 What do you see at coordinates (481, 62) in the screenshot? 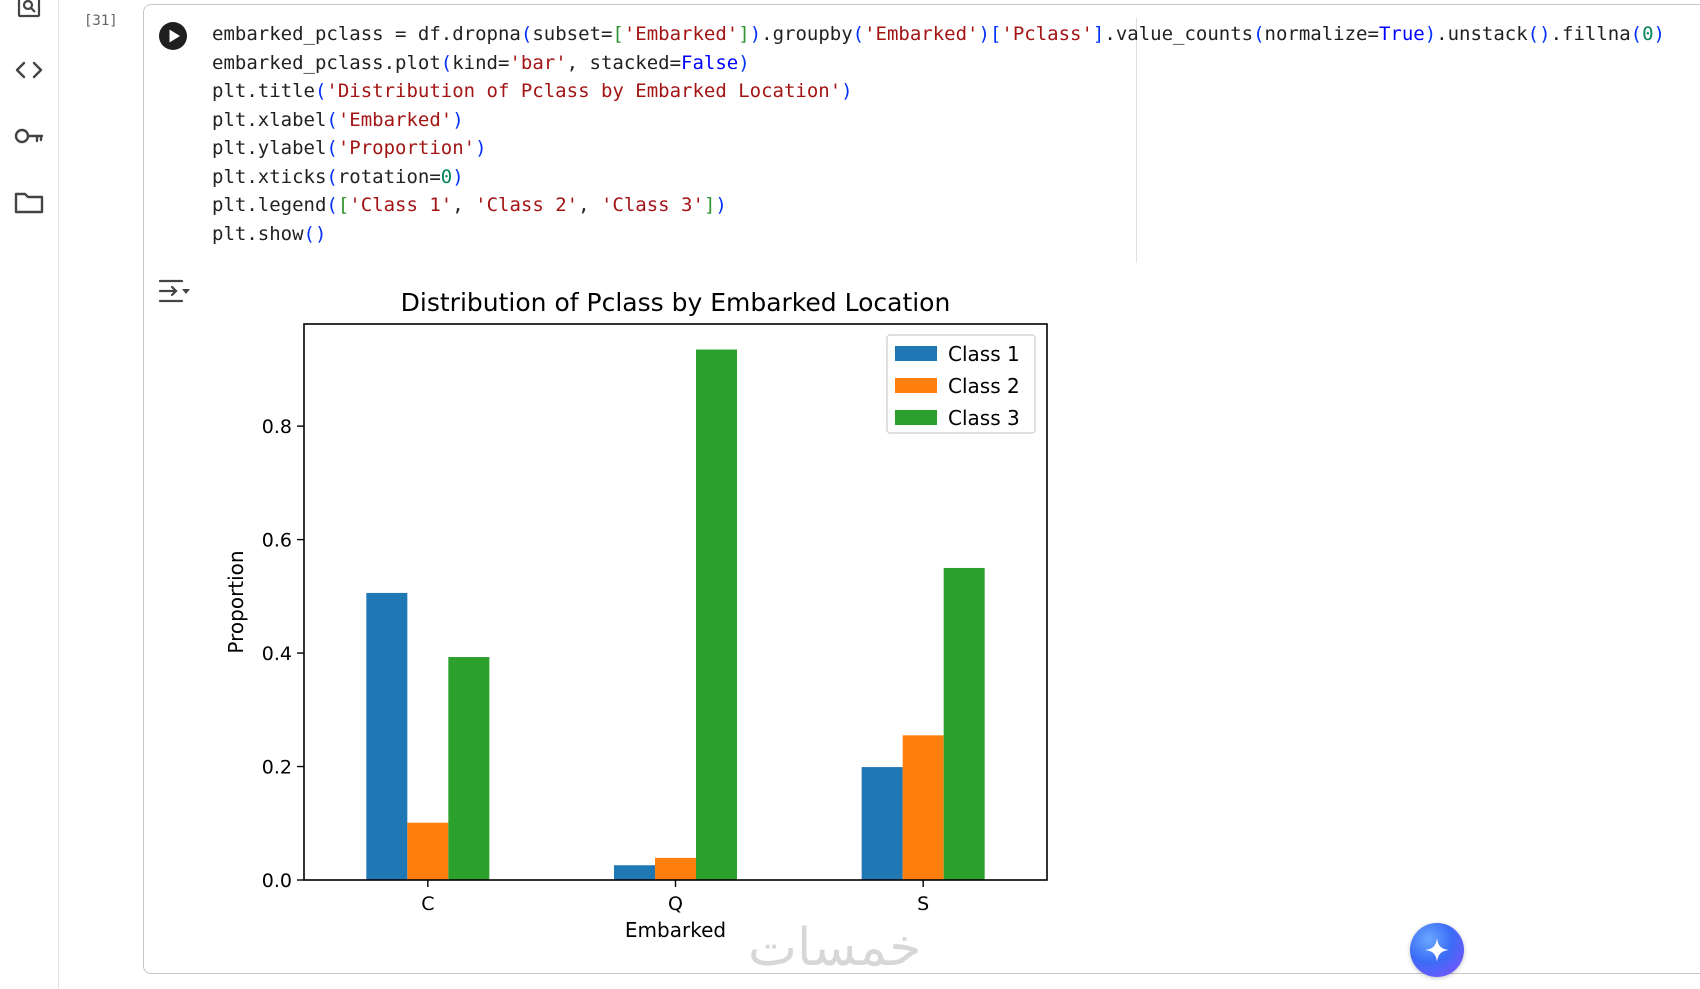
I see `code-token: kind=` at bounding box center [481, 62].